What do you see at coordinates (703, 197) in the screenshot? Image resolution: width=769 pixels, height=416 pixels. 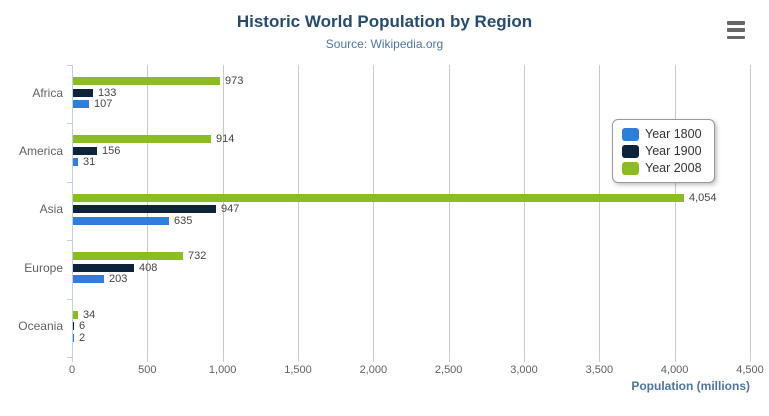 I see `bar-value-label: 4,054` at bounding box center [703, 197].